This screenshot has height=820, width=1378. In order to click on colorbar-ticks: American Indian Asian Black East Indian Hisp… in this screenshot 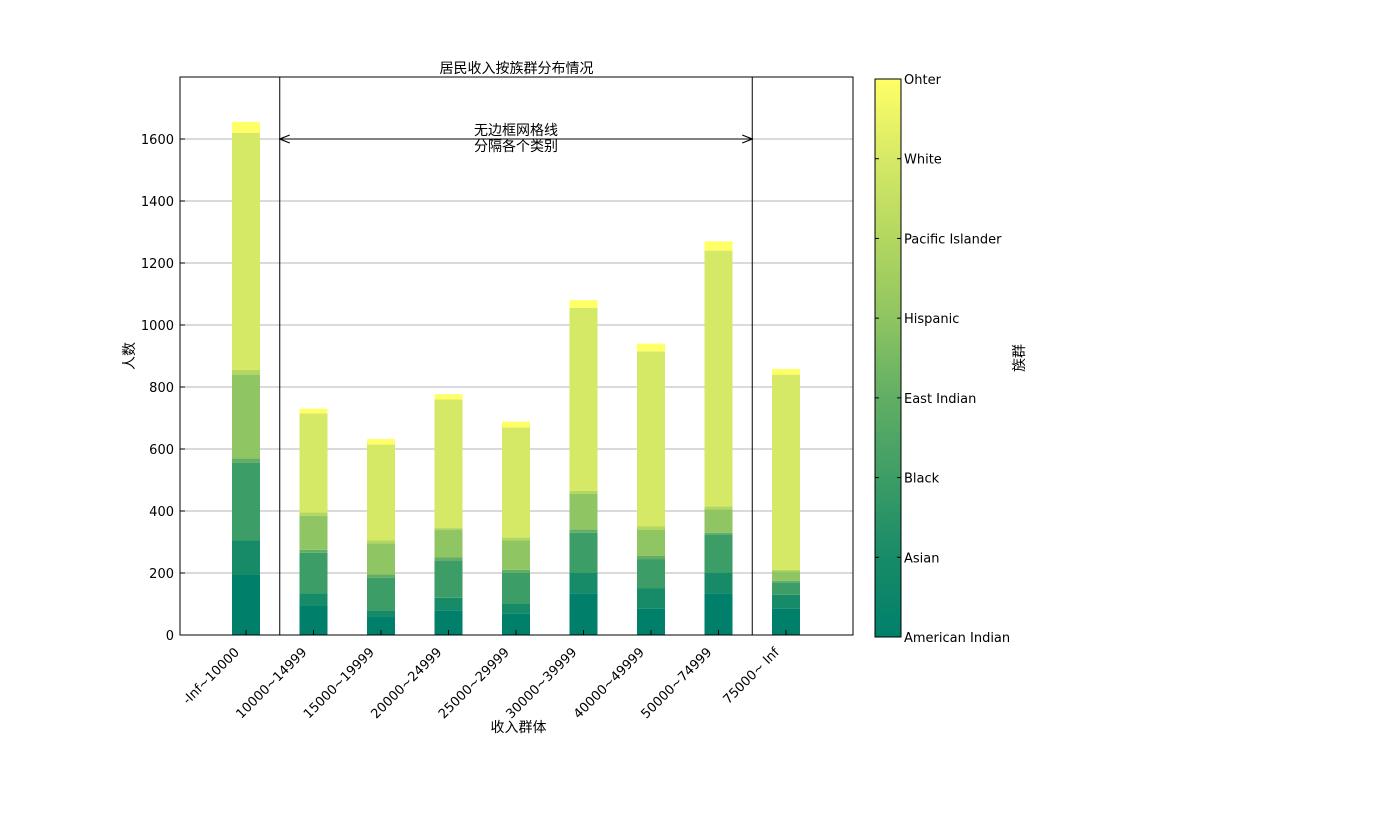, I will do `click(942, 359)`.